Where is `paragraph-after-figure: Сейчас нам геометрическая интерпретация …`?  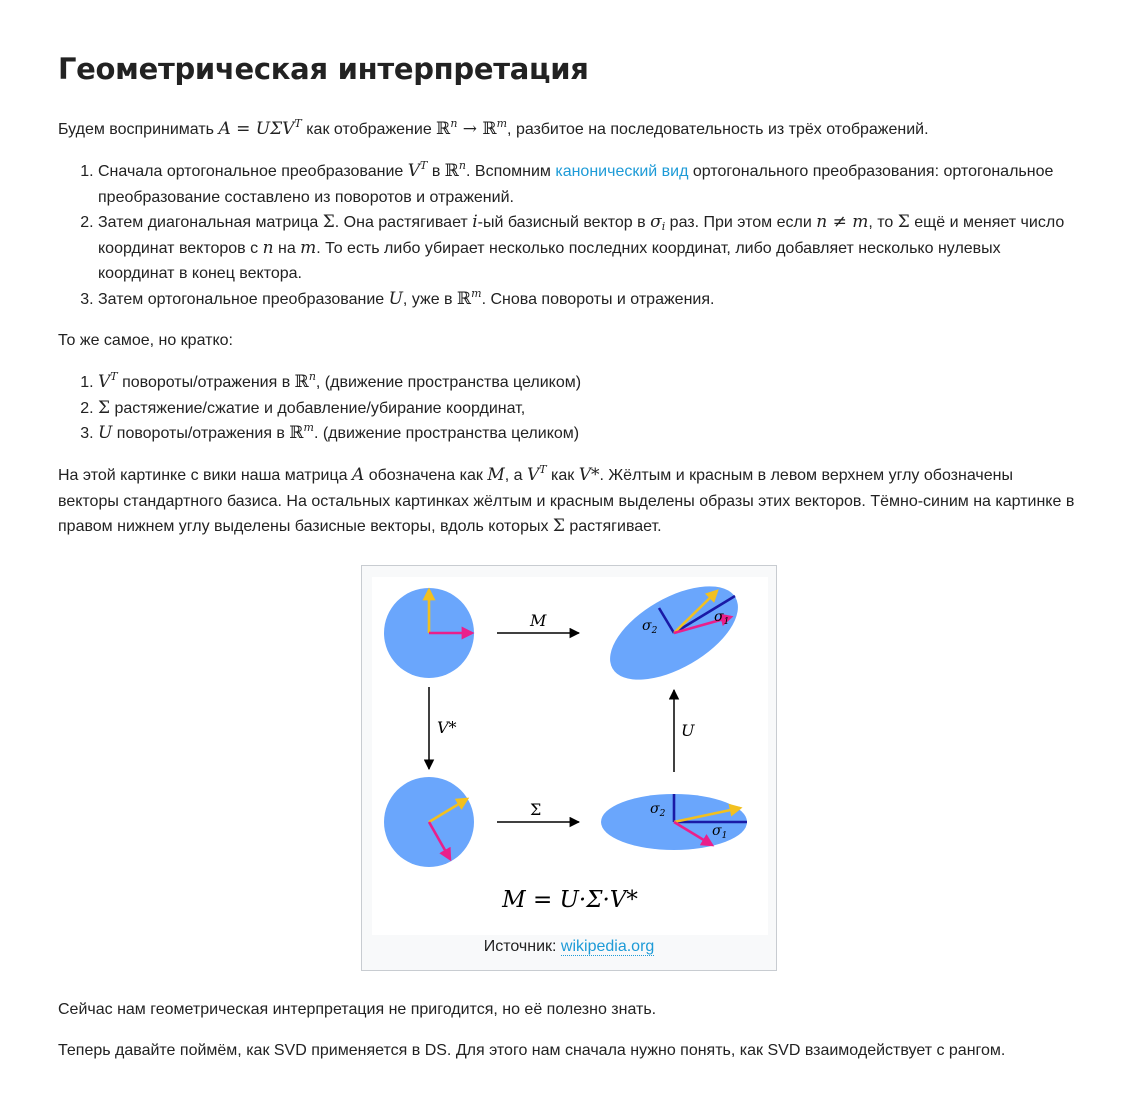 paragraph-after-figure: Сейчас нам геометрическая интерпретация … is located at coordinates (357, 1009).